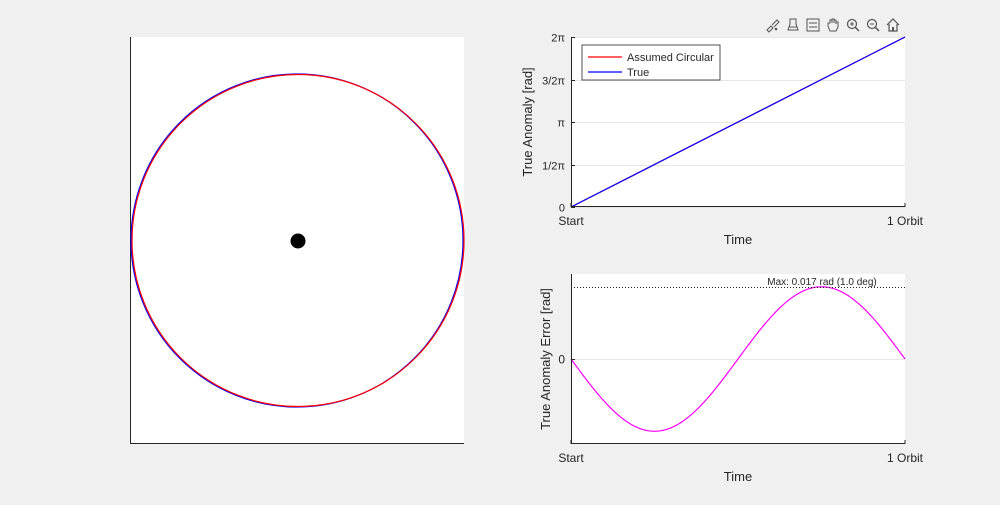 The width and height of the screenshot is (1000, 505). Describe the element at coordinates (553, 82) in the screenshot. I see `true-anomaly-ytick-label: 3/2π` at that location.